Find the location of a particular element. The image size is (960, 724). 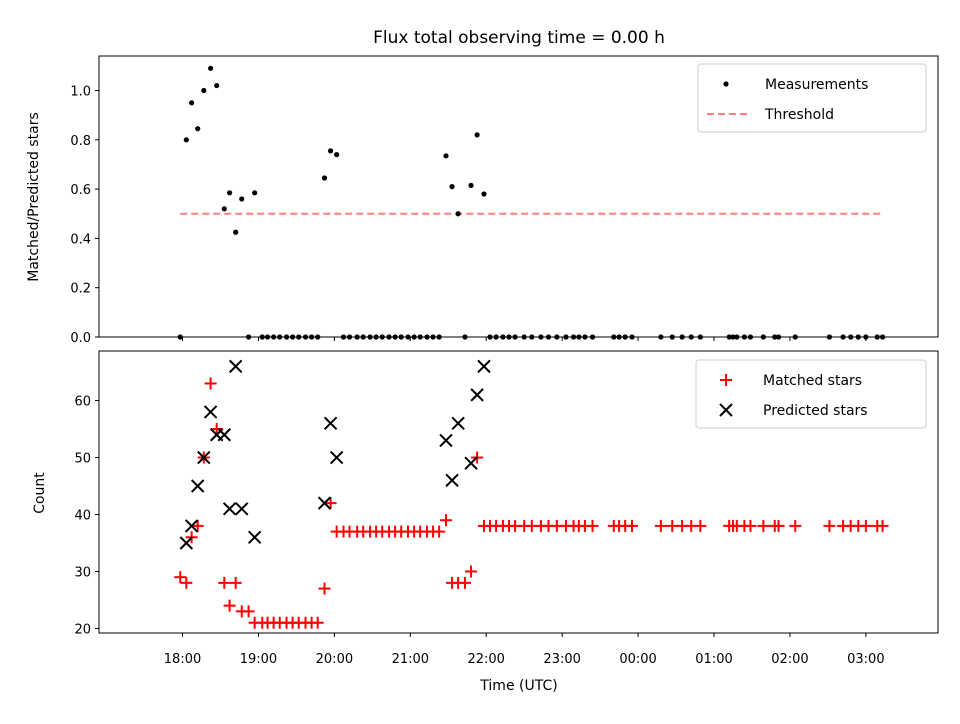

top-y-tick-label: 1.0 is located at coordinates (80, 92).